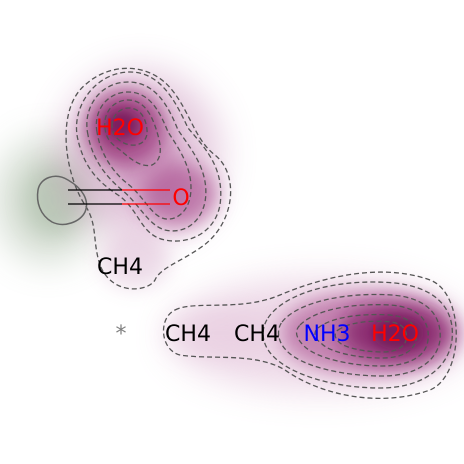 The width and height of the screenshot is (464, 464). What do you see at coordinates (62, 200) in the screenshot?
I see `contour-negative` at bounding box center [62, 200].